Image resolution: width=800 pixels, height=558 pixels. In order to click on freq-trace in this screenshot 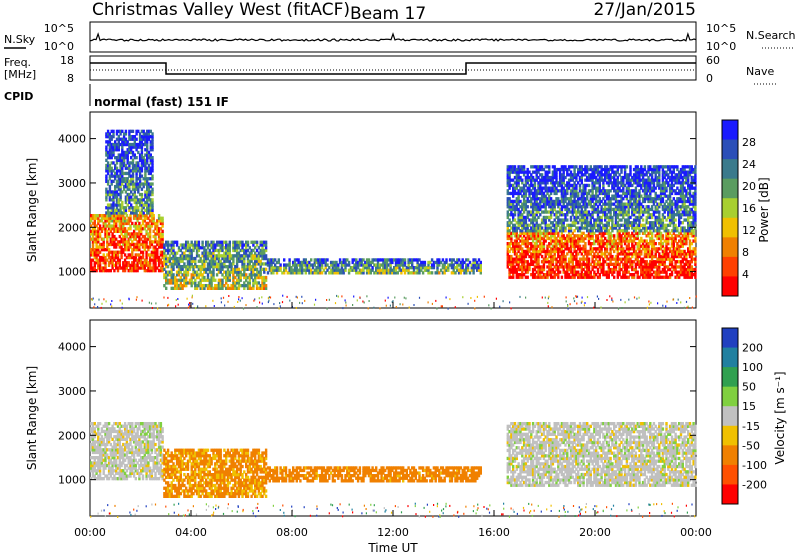, I will do `click(393, 68)`.